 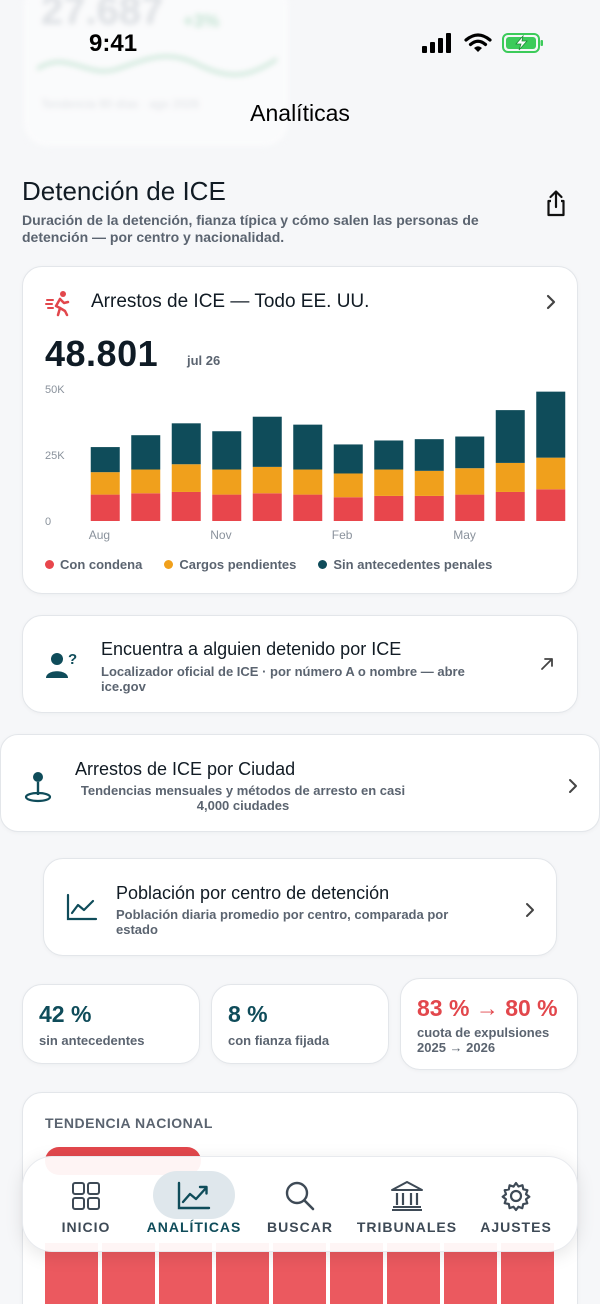 What do you see at coordinates (299, 1273) in the screenshot?
I see `trend-bars` at bounding box center [299, 1273].